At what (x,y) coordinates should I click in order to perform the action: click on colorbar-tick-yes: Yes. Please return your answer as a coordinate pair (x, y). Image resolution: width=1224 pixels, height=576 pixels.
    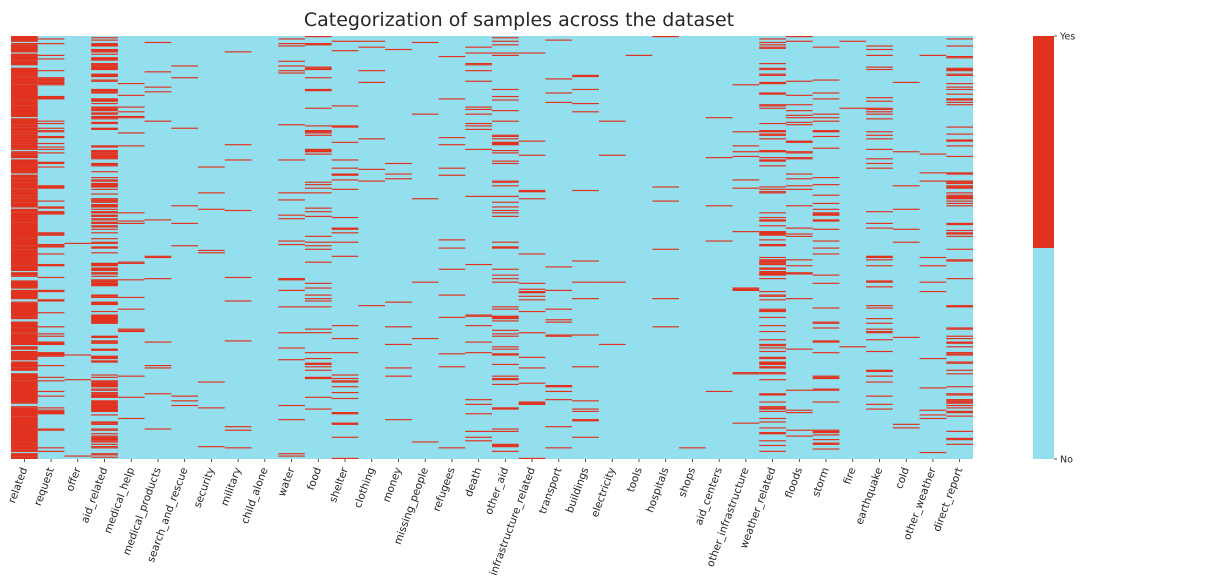
    Looking at the image, I should click on (1067, 37).